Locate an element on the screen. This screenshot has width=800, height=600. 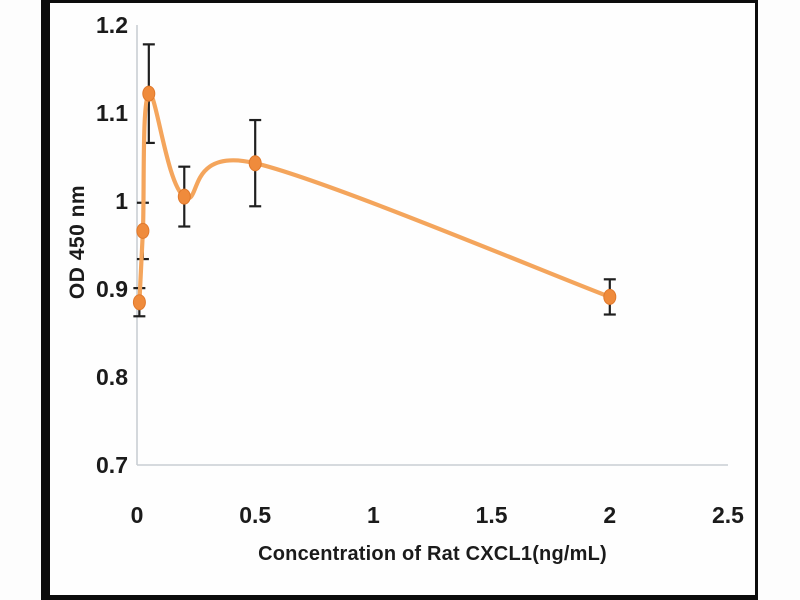
x-tick-label: 0 is located at coordinates (137, 515).